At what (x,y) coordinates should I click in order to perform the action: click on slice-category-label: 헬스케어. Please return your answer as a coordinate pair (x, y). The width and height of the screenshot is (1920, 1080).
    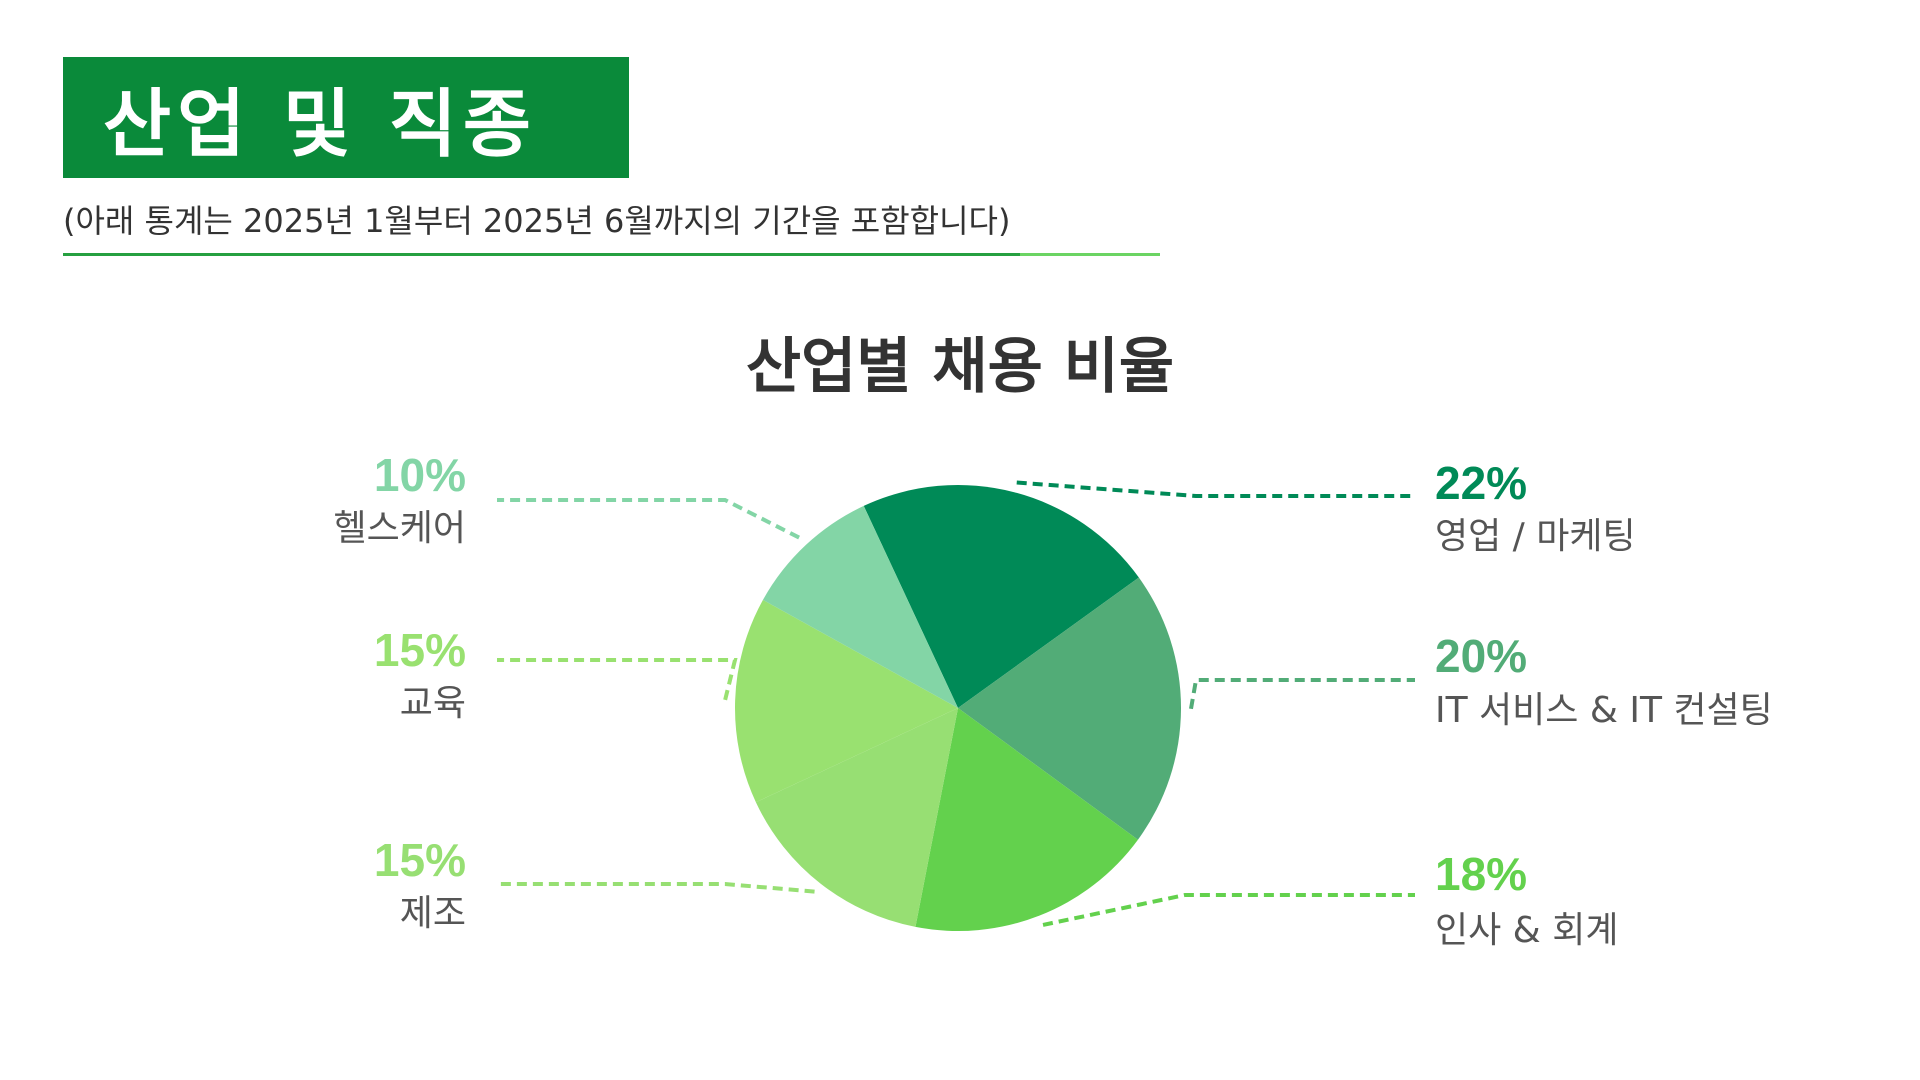
    Looking at the image, I should click on (400, 528).